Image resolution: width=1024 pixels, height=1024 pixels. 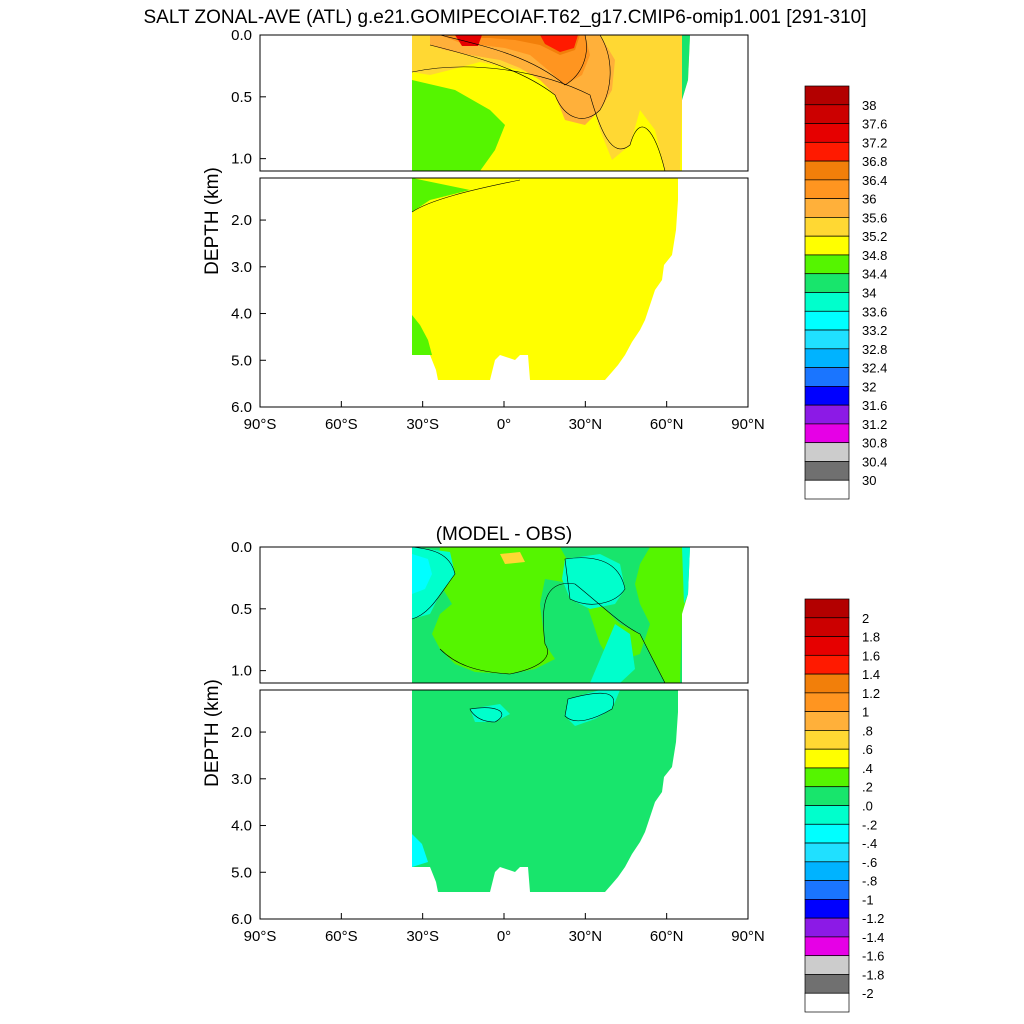 What do you see at coordinates (874, 330) in the screenshot?
I see `colorbar-label: 33.2` at bounding box center [874, 330].